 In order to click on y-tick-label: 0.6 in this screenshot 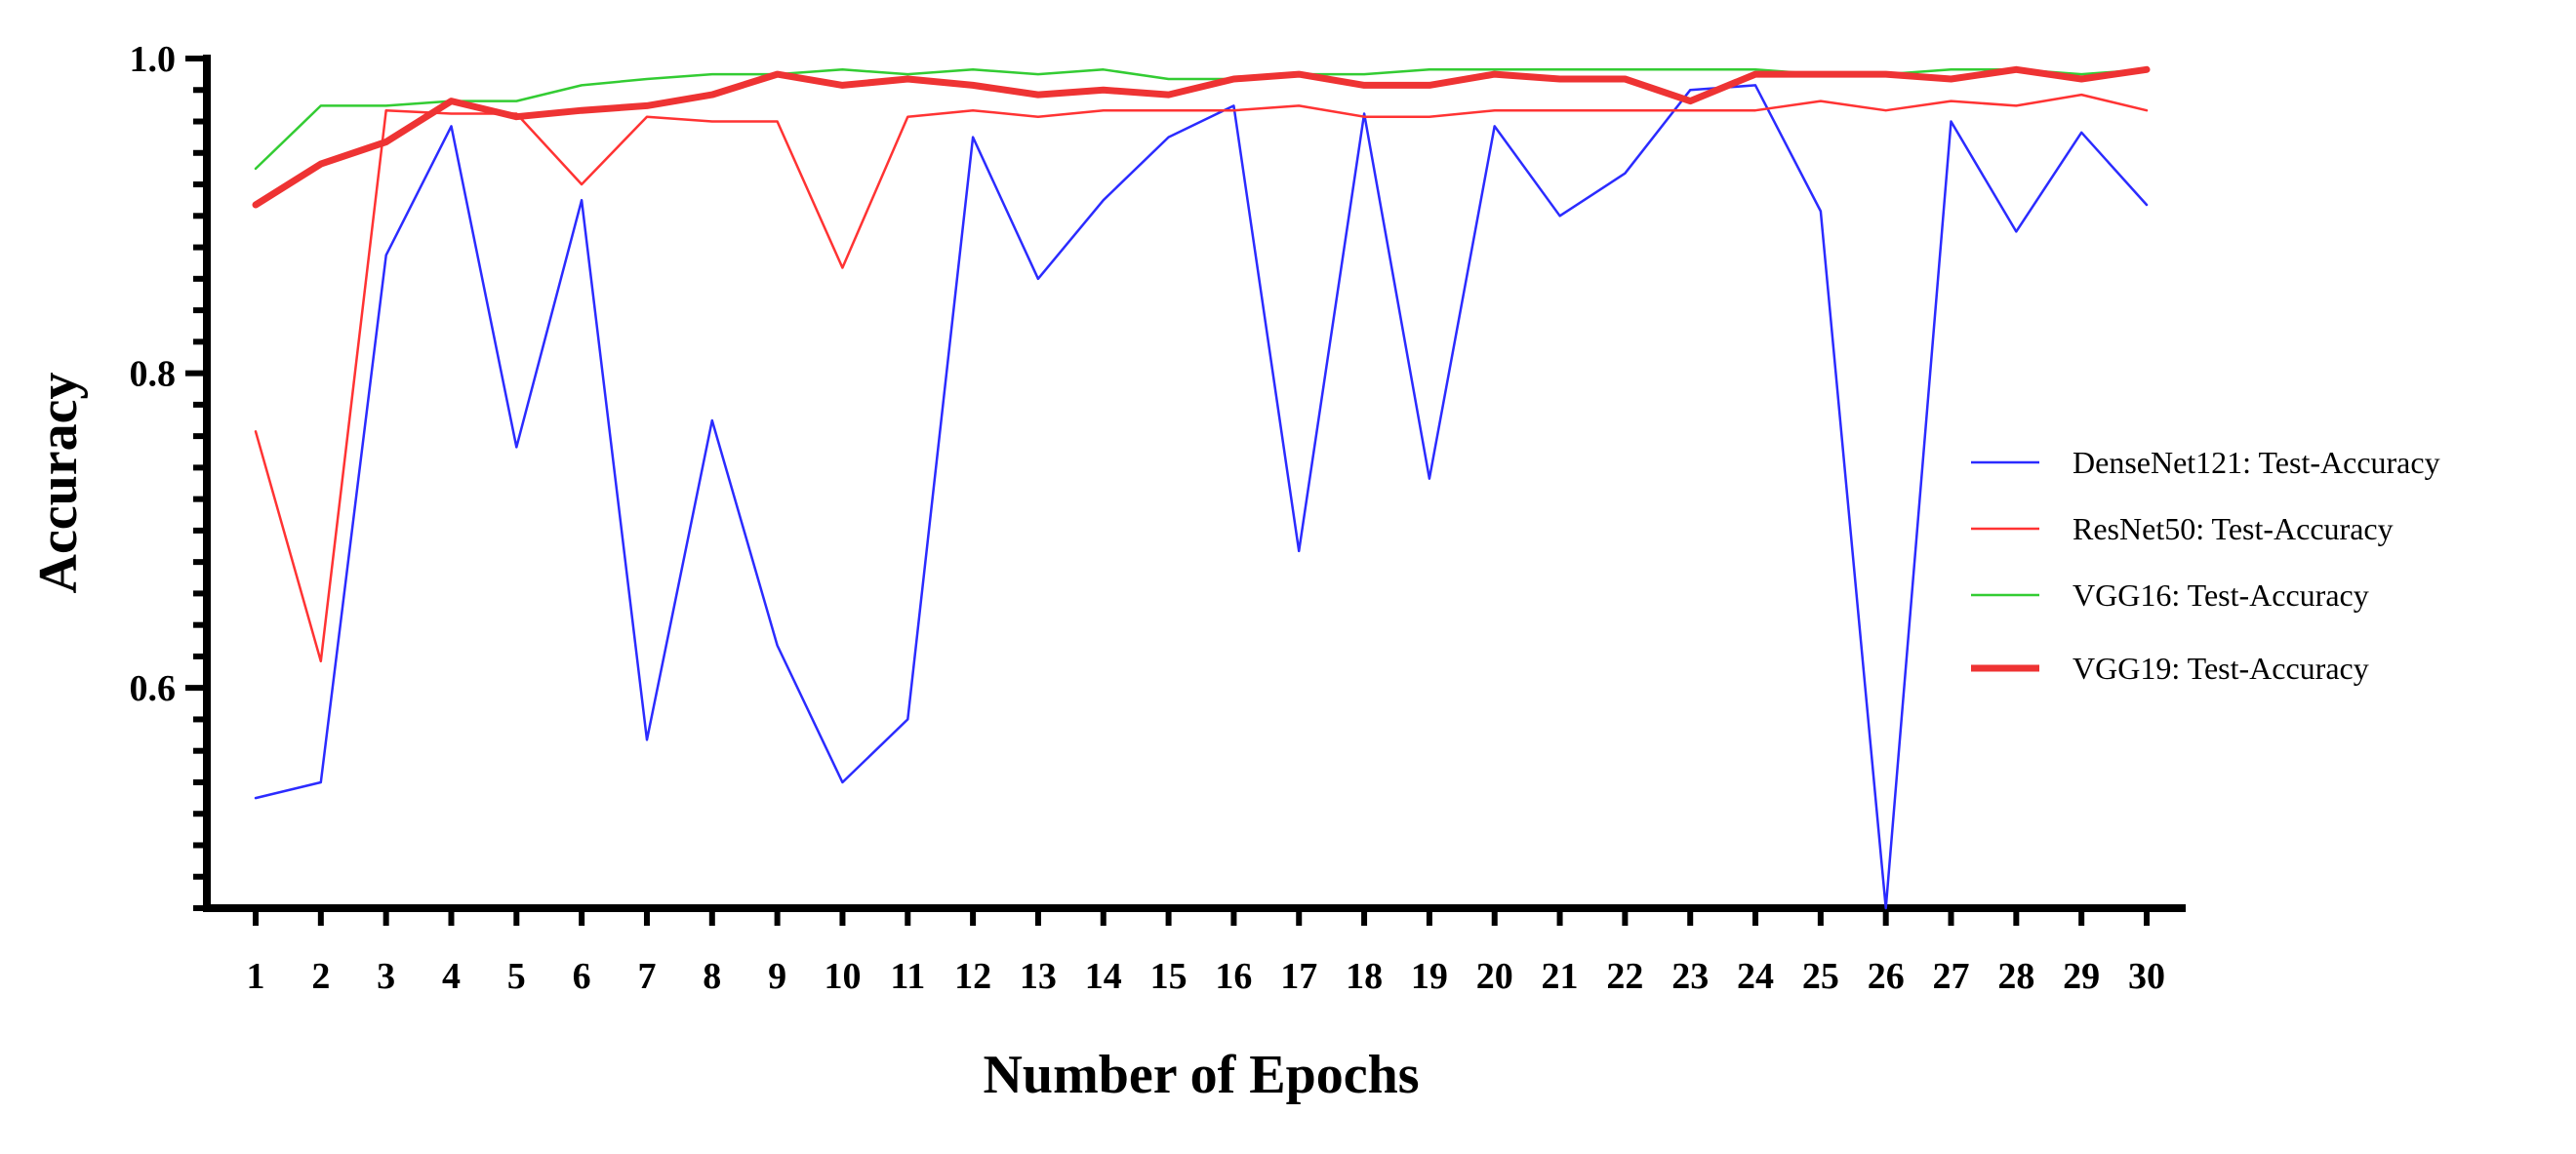, I will do `click(153, 688)`.